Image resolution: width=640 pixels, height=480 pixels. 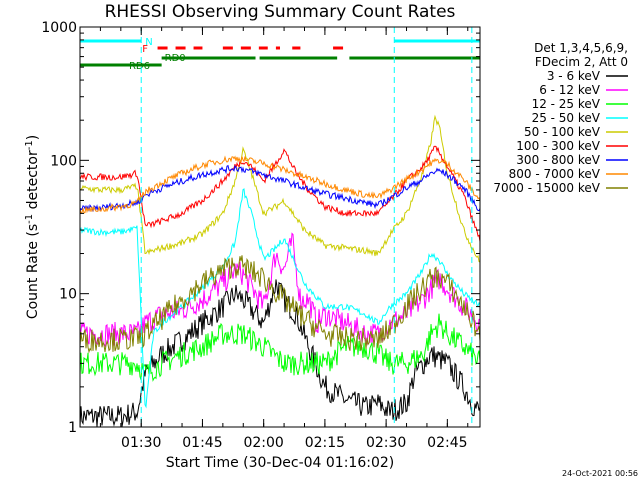 I want to click on series-line-800-7000-kev, so click(x=280, y=184).